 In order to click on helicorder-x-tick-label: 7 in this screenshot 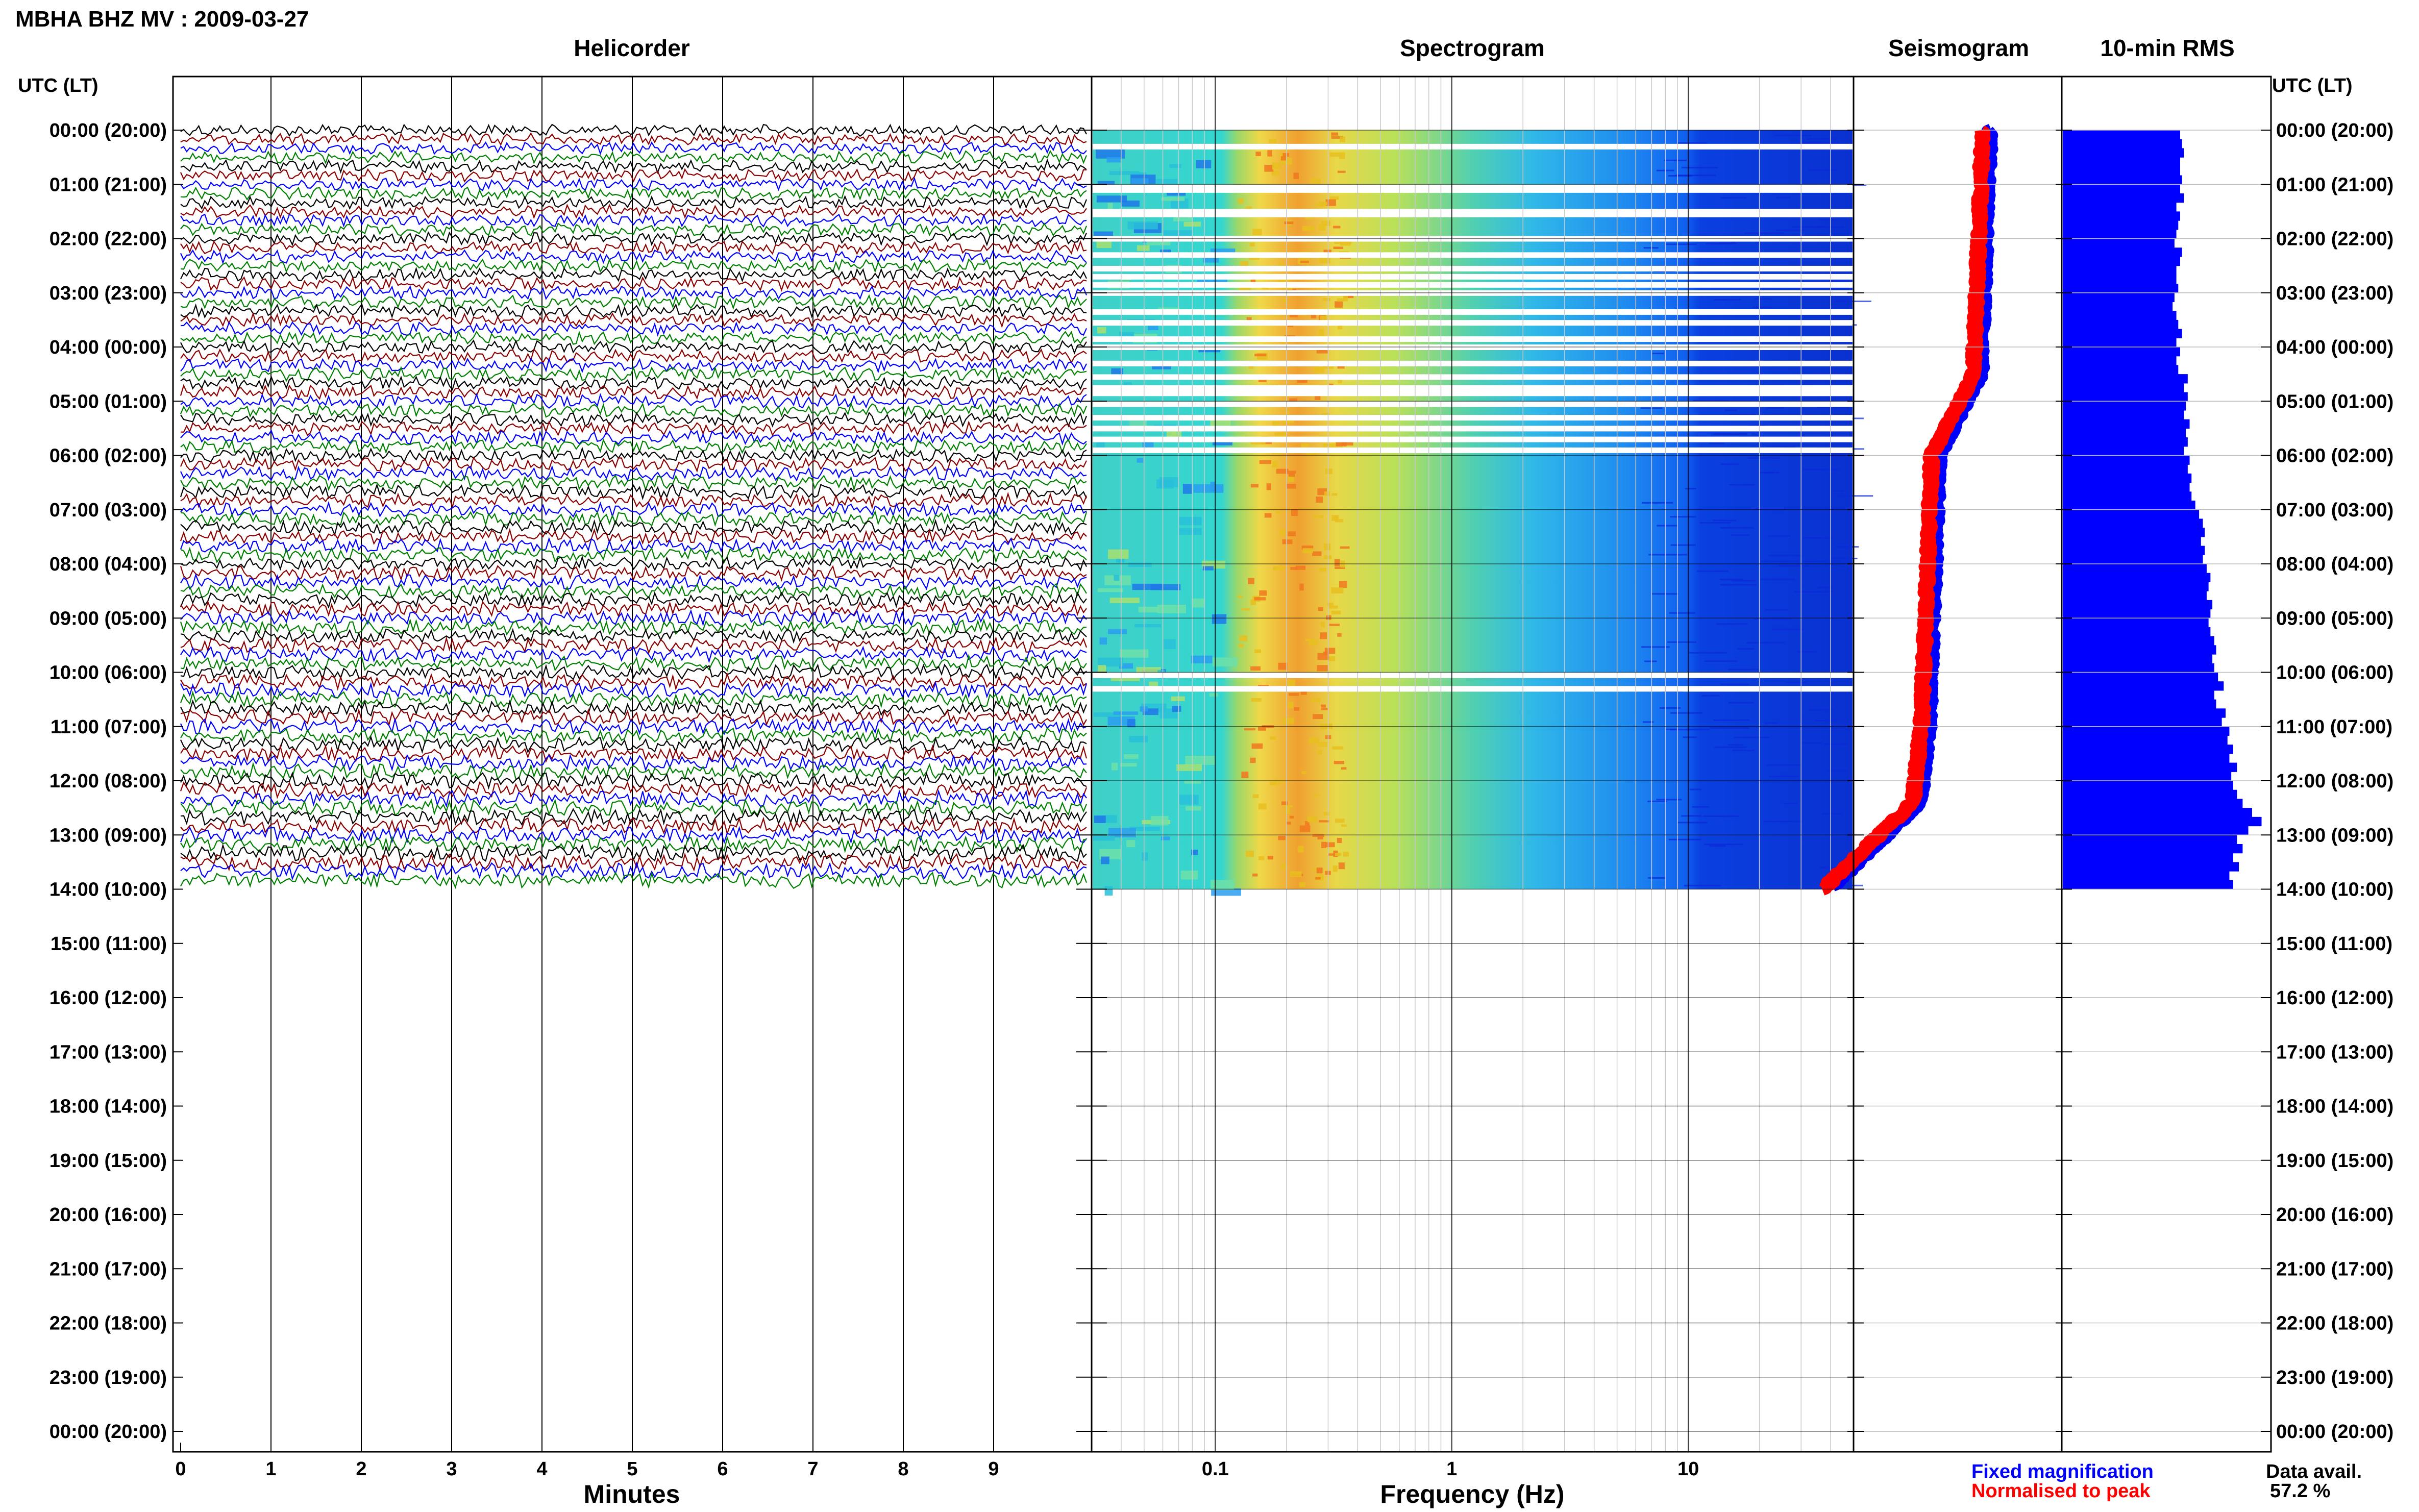, I will do `click(812, 1469)`.